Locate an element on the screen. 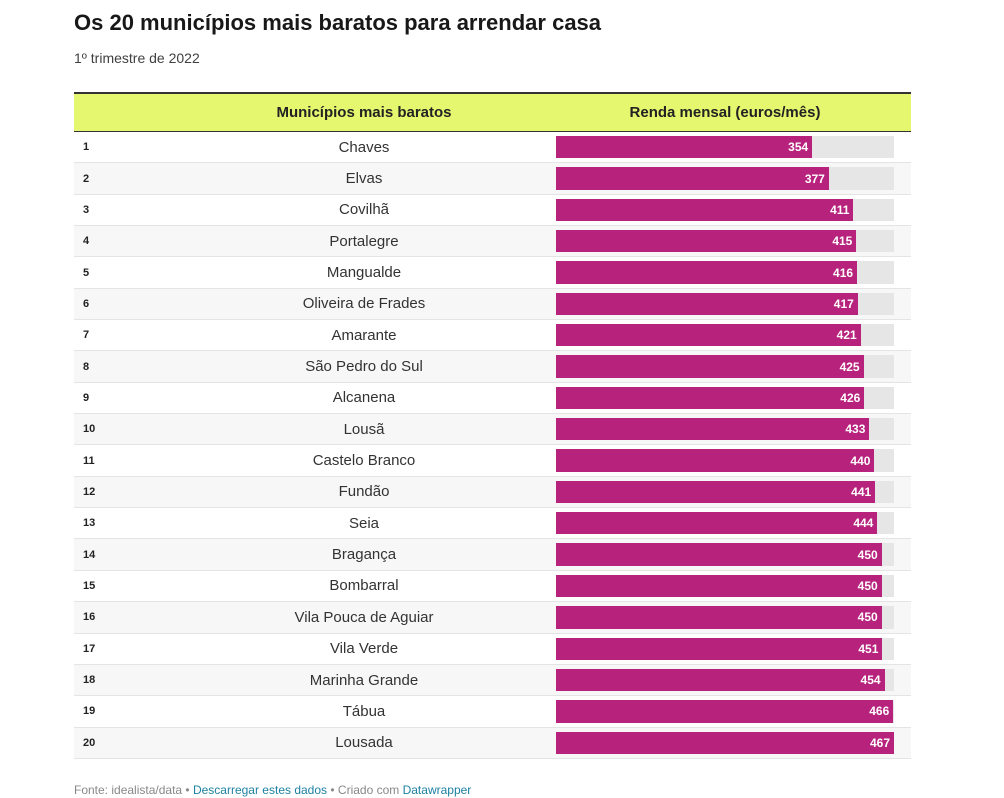  table-row: 14 Bragança 450 is located at coordinates (492, 555).